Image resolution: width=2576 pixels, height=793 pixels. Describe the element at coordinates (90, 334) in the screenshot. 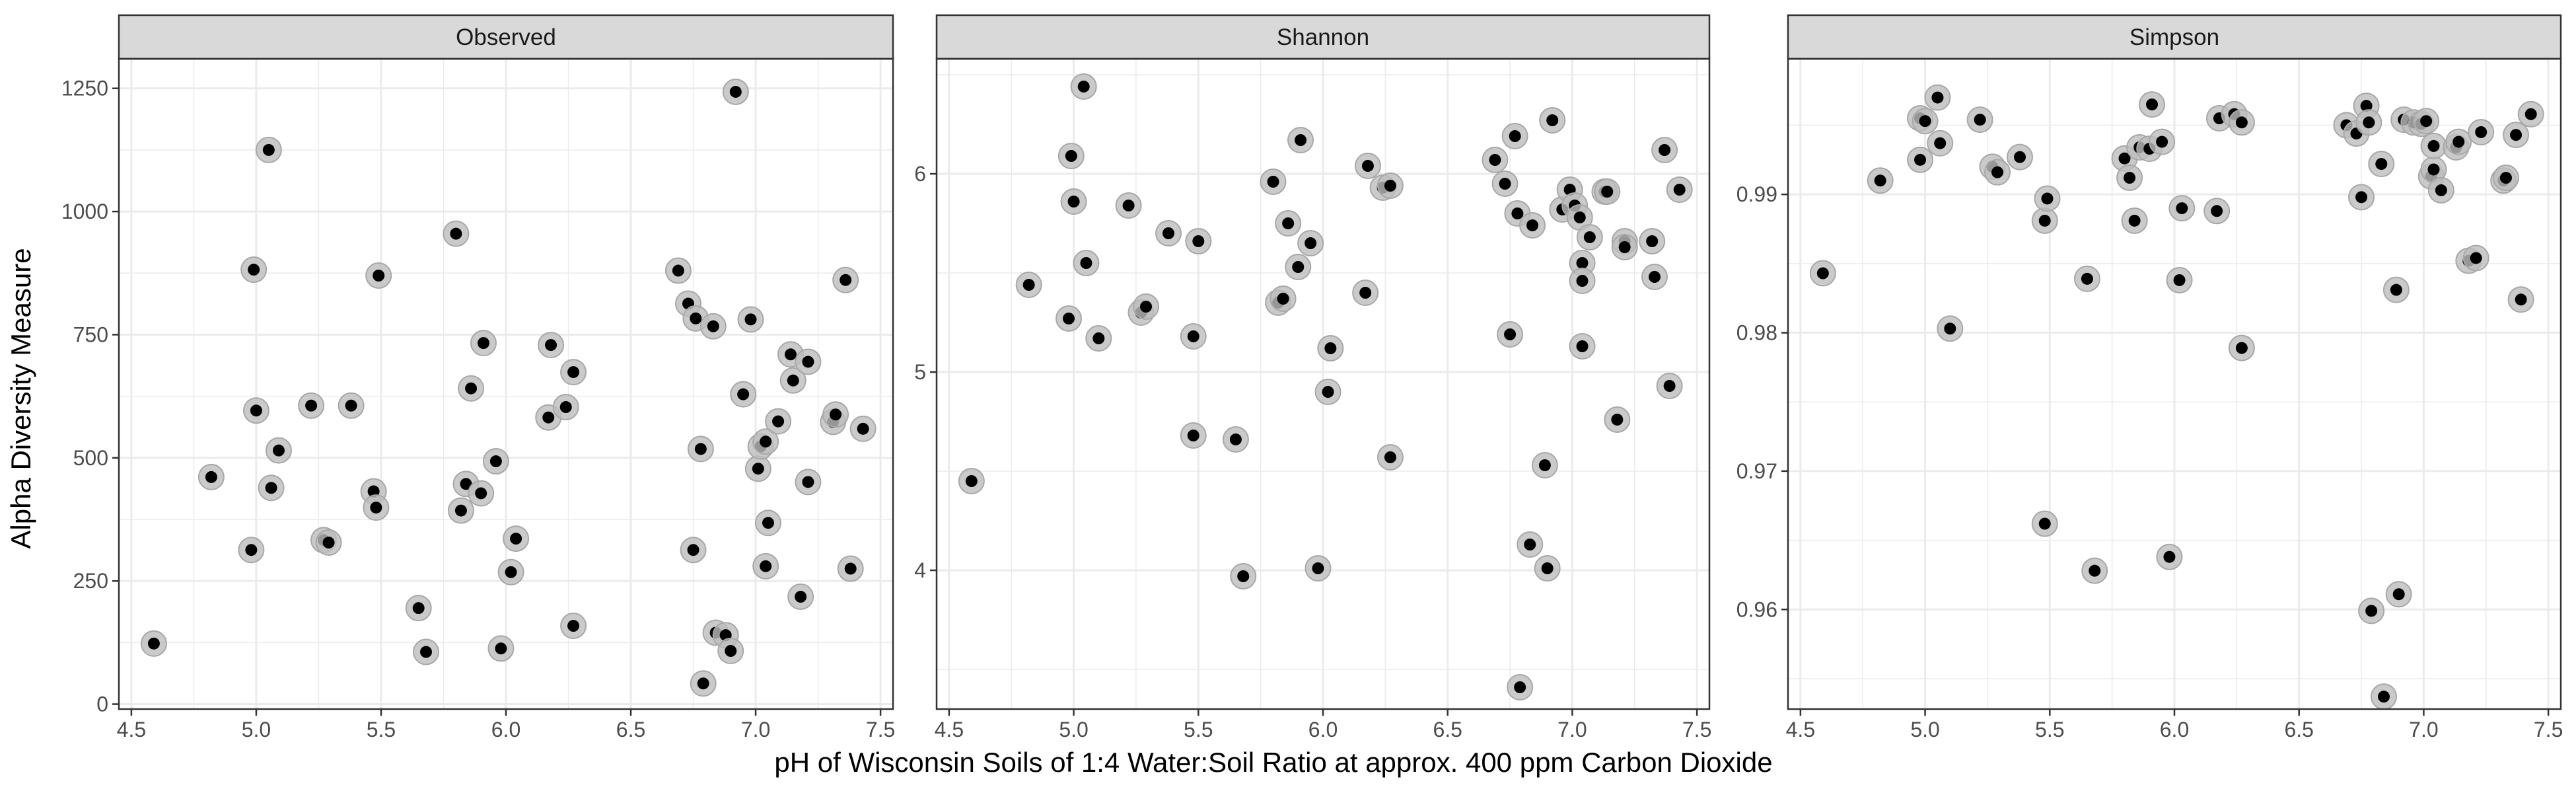

I see `y-tick-label: 750` at that location.